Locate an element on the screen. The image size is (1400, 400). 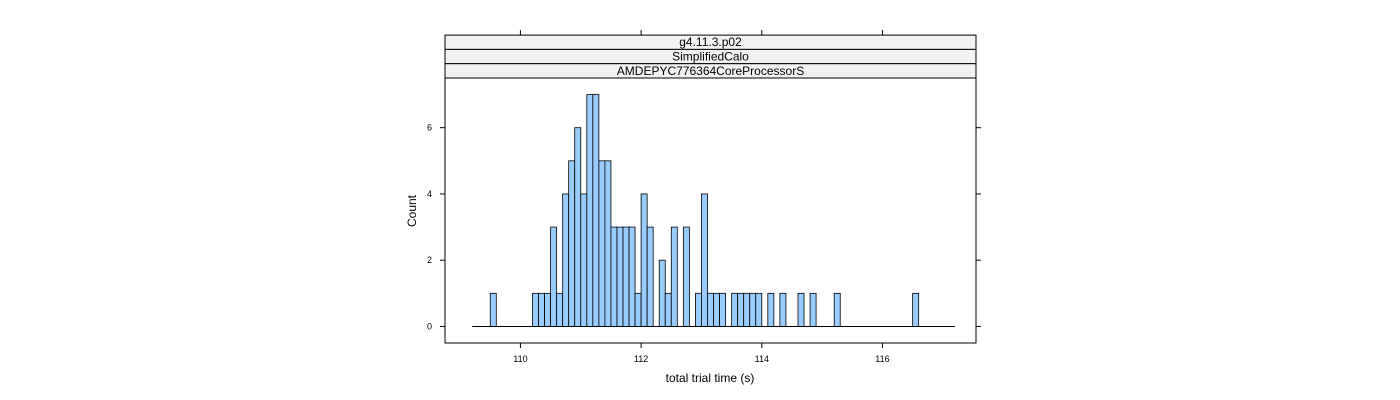
x-tick-label: 110 is located at coordinates (520, 359).